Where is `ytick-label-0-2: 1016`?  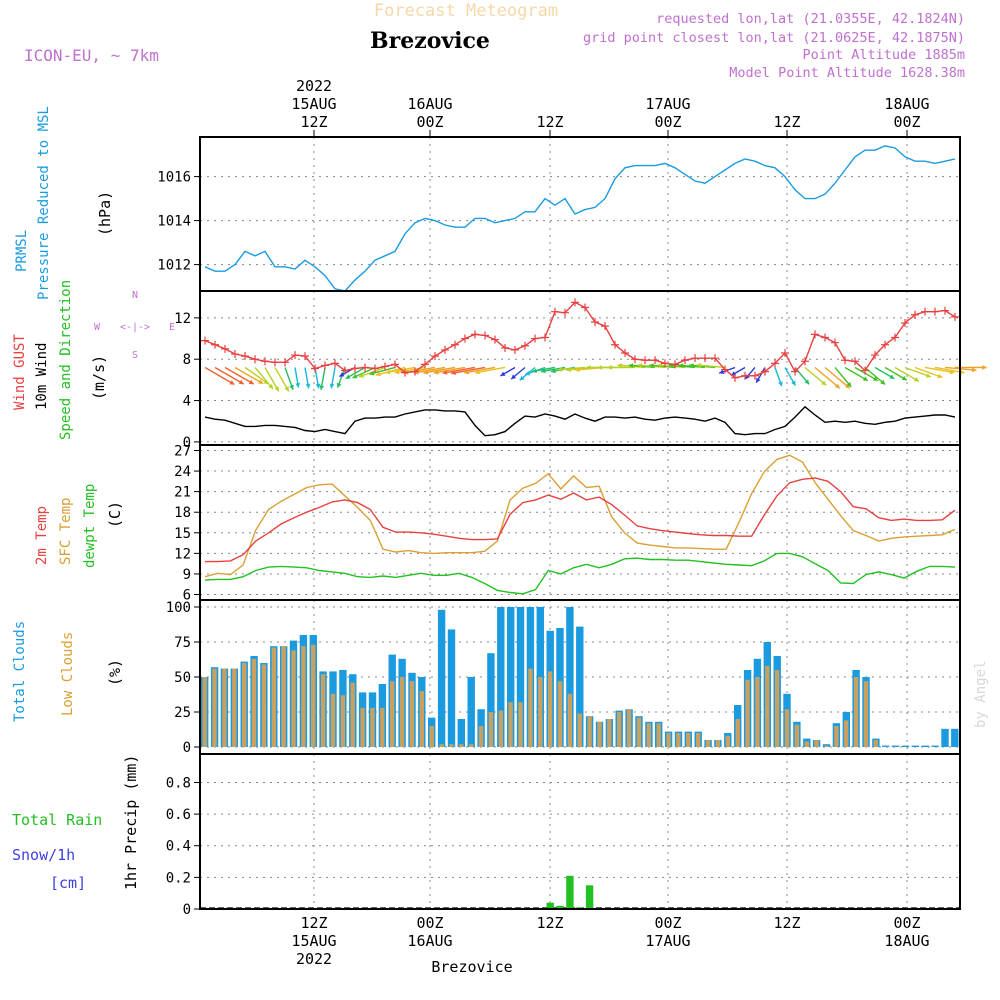 ytick-label-0-2: 1016 is located at coordinates (174, 178).